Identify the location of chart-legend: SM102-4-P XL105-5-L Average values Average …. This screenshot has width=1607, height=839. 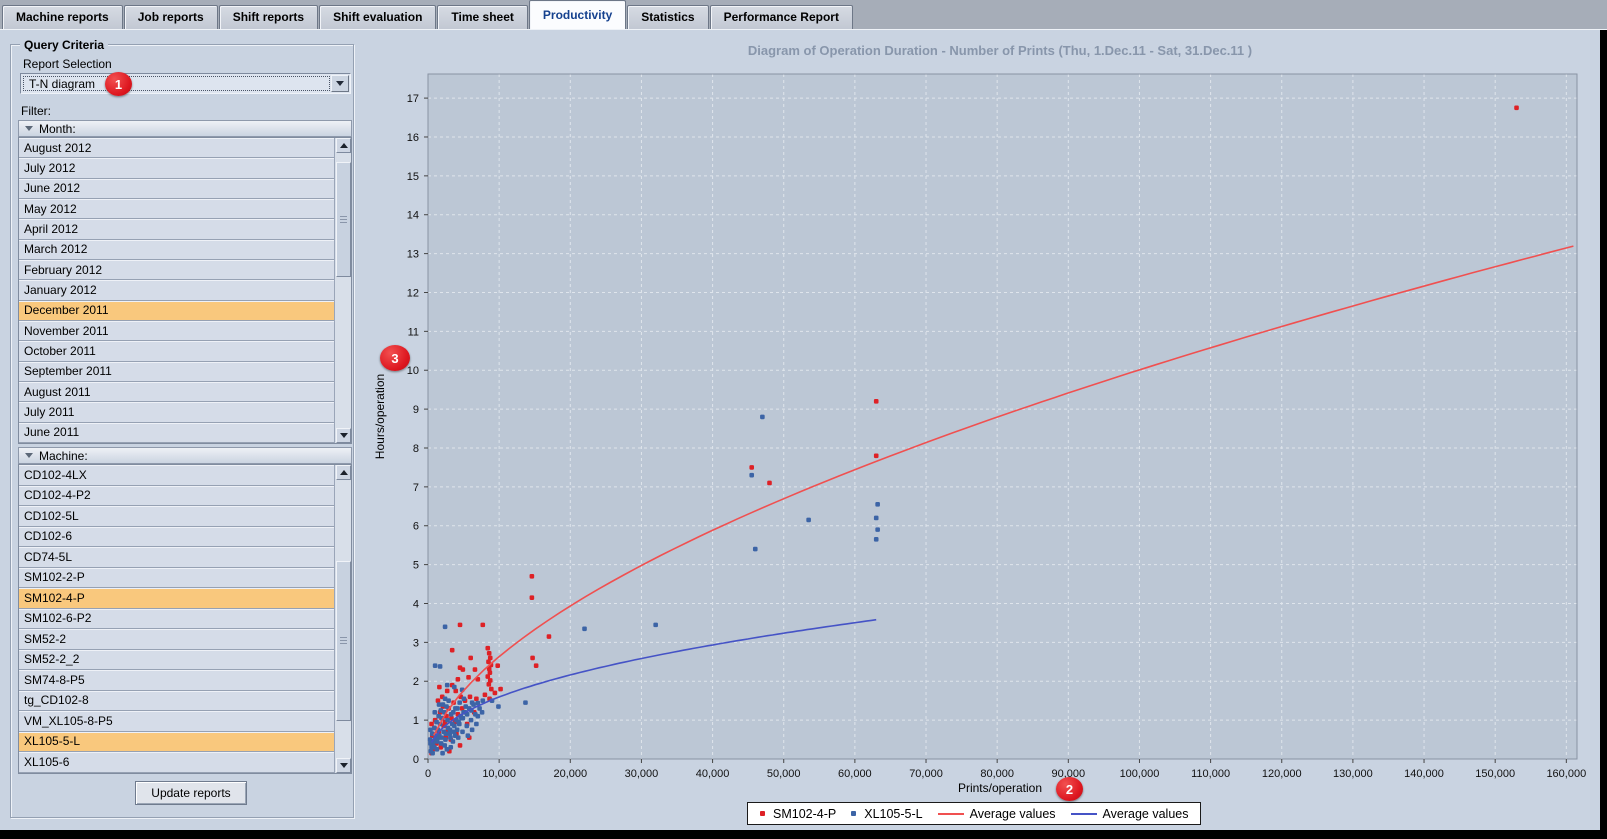
(974, 813).